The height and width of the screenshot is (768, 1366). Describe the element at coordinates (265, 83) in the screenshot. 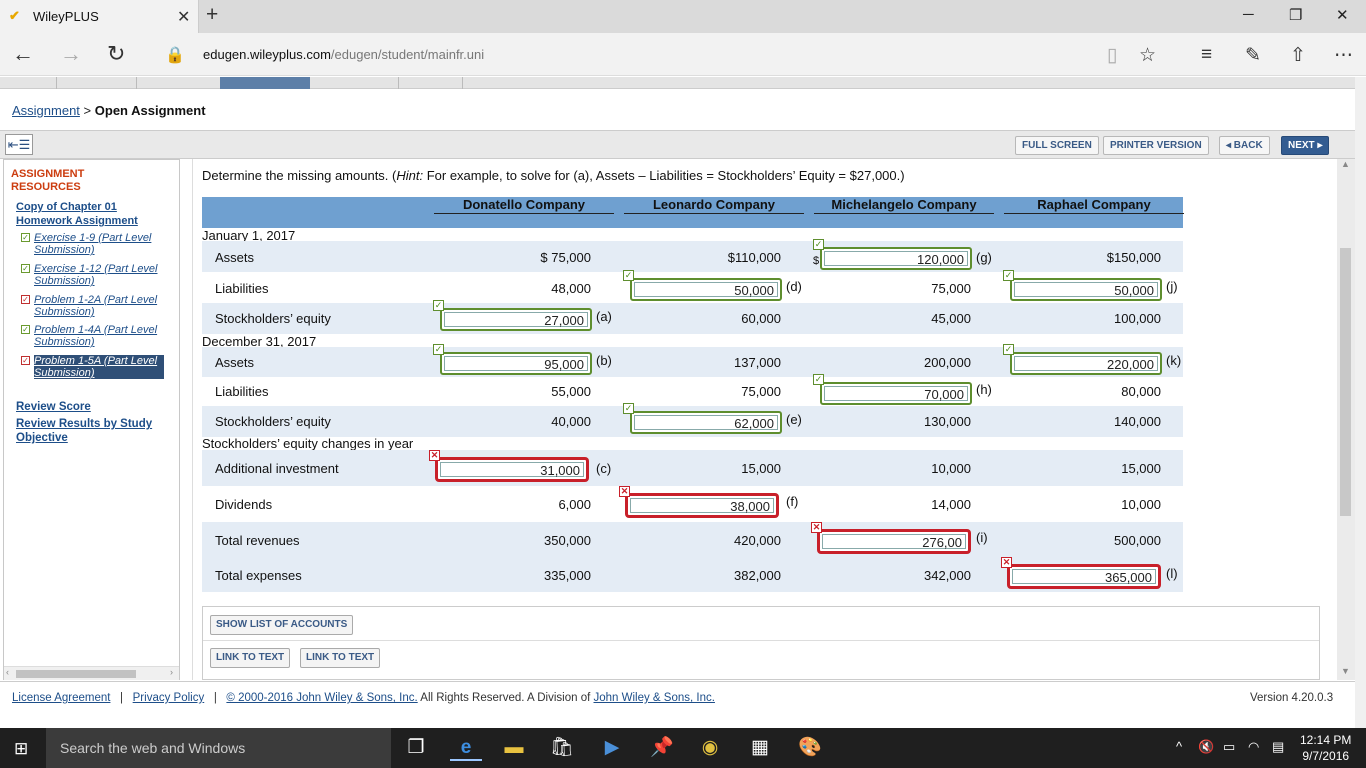

I see `active-nav-tab` at that location.